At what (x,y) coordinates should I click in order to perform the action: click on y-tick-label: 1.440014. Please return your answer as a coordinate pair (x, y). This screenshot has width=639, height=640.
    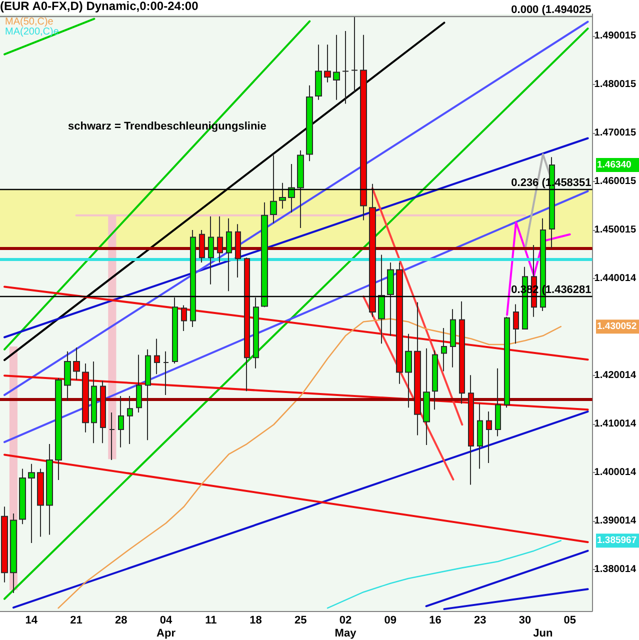
    Looking at the image, I should click on (615, 278).